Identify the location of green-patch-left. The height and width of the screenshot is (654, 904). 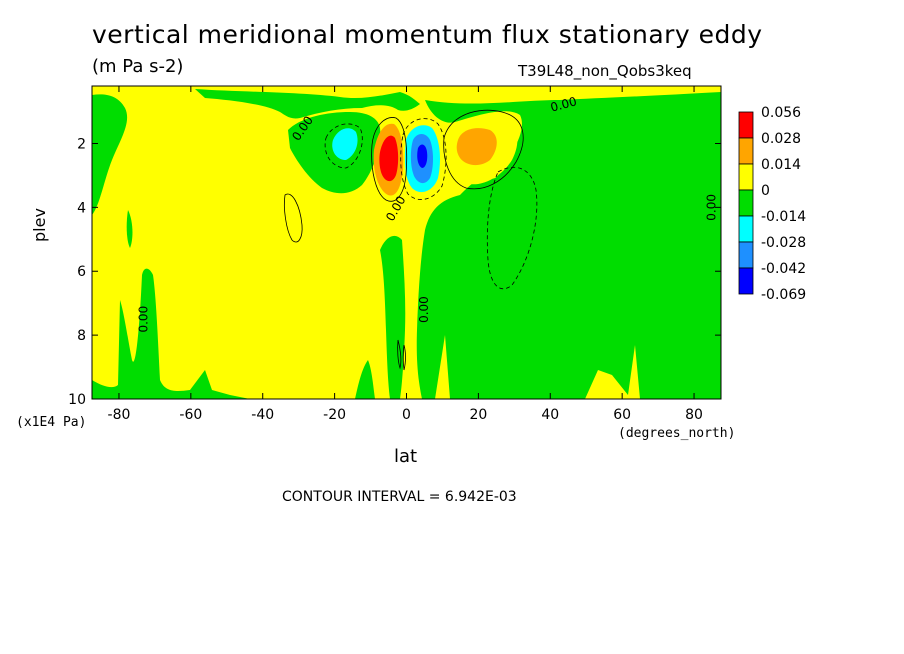
(129, 229).